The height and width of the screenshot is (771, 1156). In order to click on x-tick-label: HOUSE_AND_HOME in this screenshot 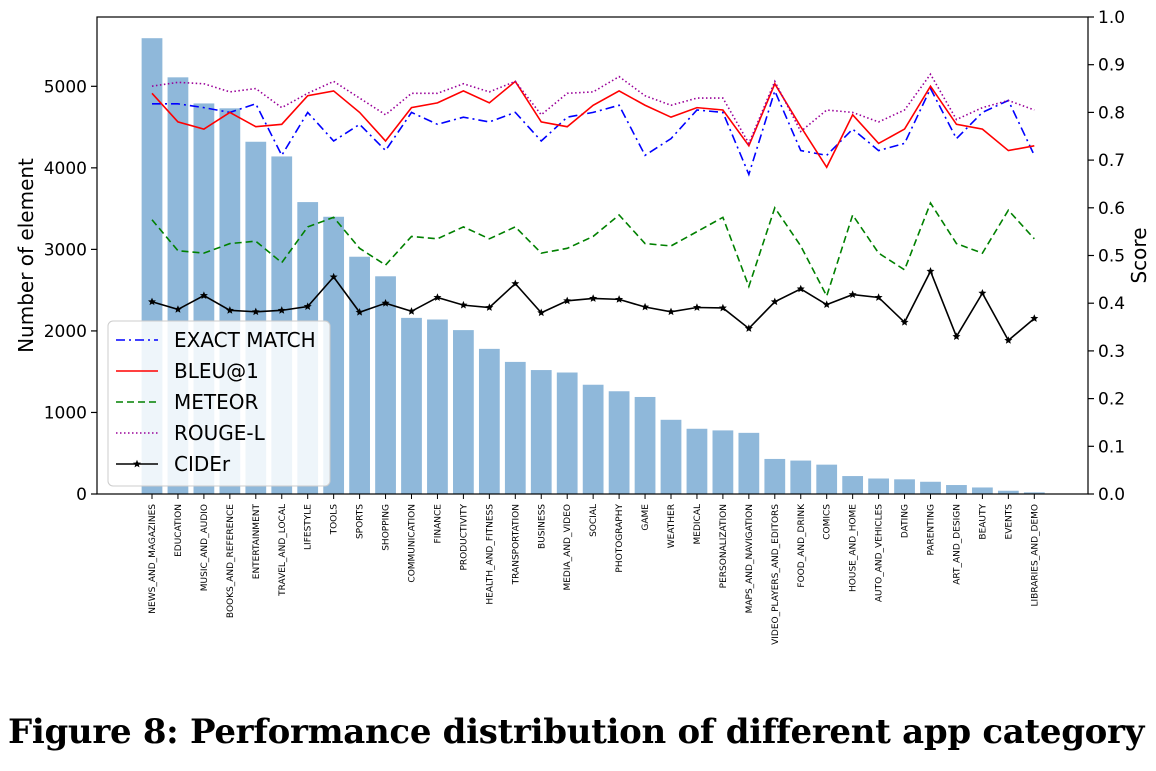, I will do `click(854, 548)`.